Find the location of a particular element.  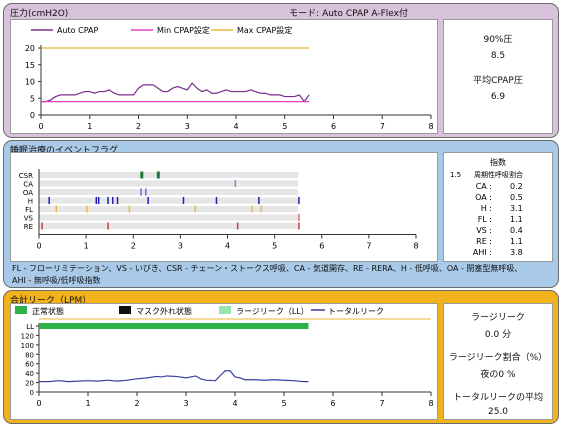

event-row-label: CSR is located at coordinates (26, 176).